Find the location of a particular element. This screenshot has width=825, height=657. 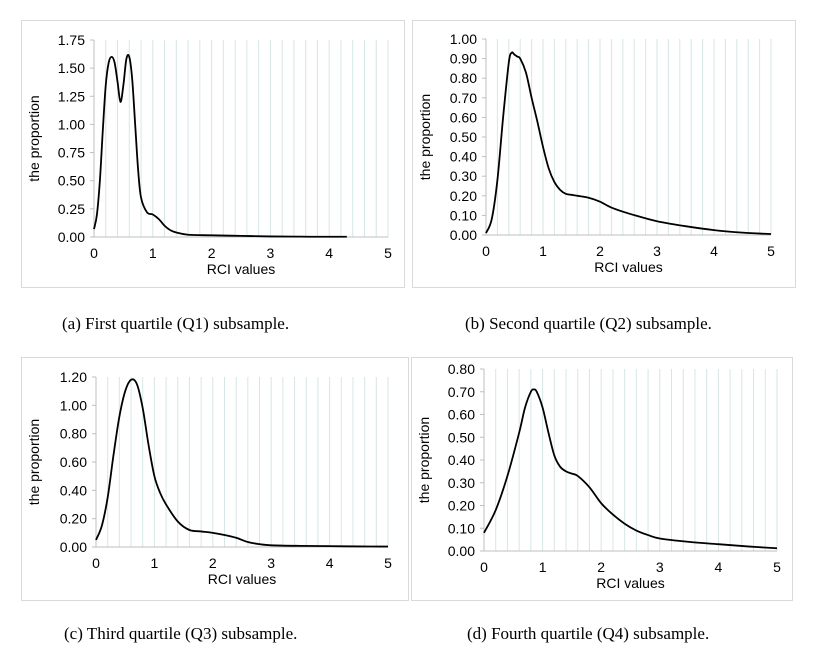

y-tick-label: 1.50 is located at coordinates (71, 68).